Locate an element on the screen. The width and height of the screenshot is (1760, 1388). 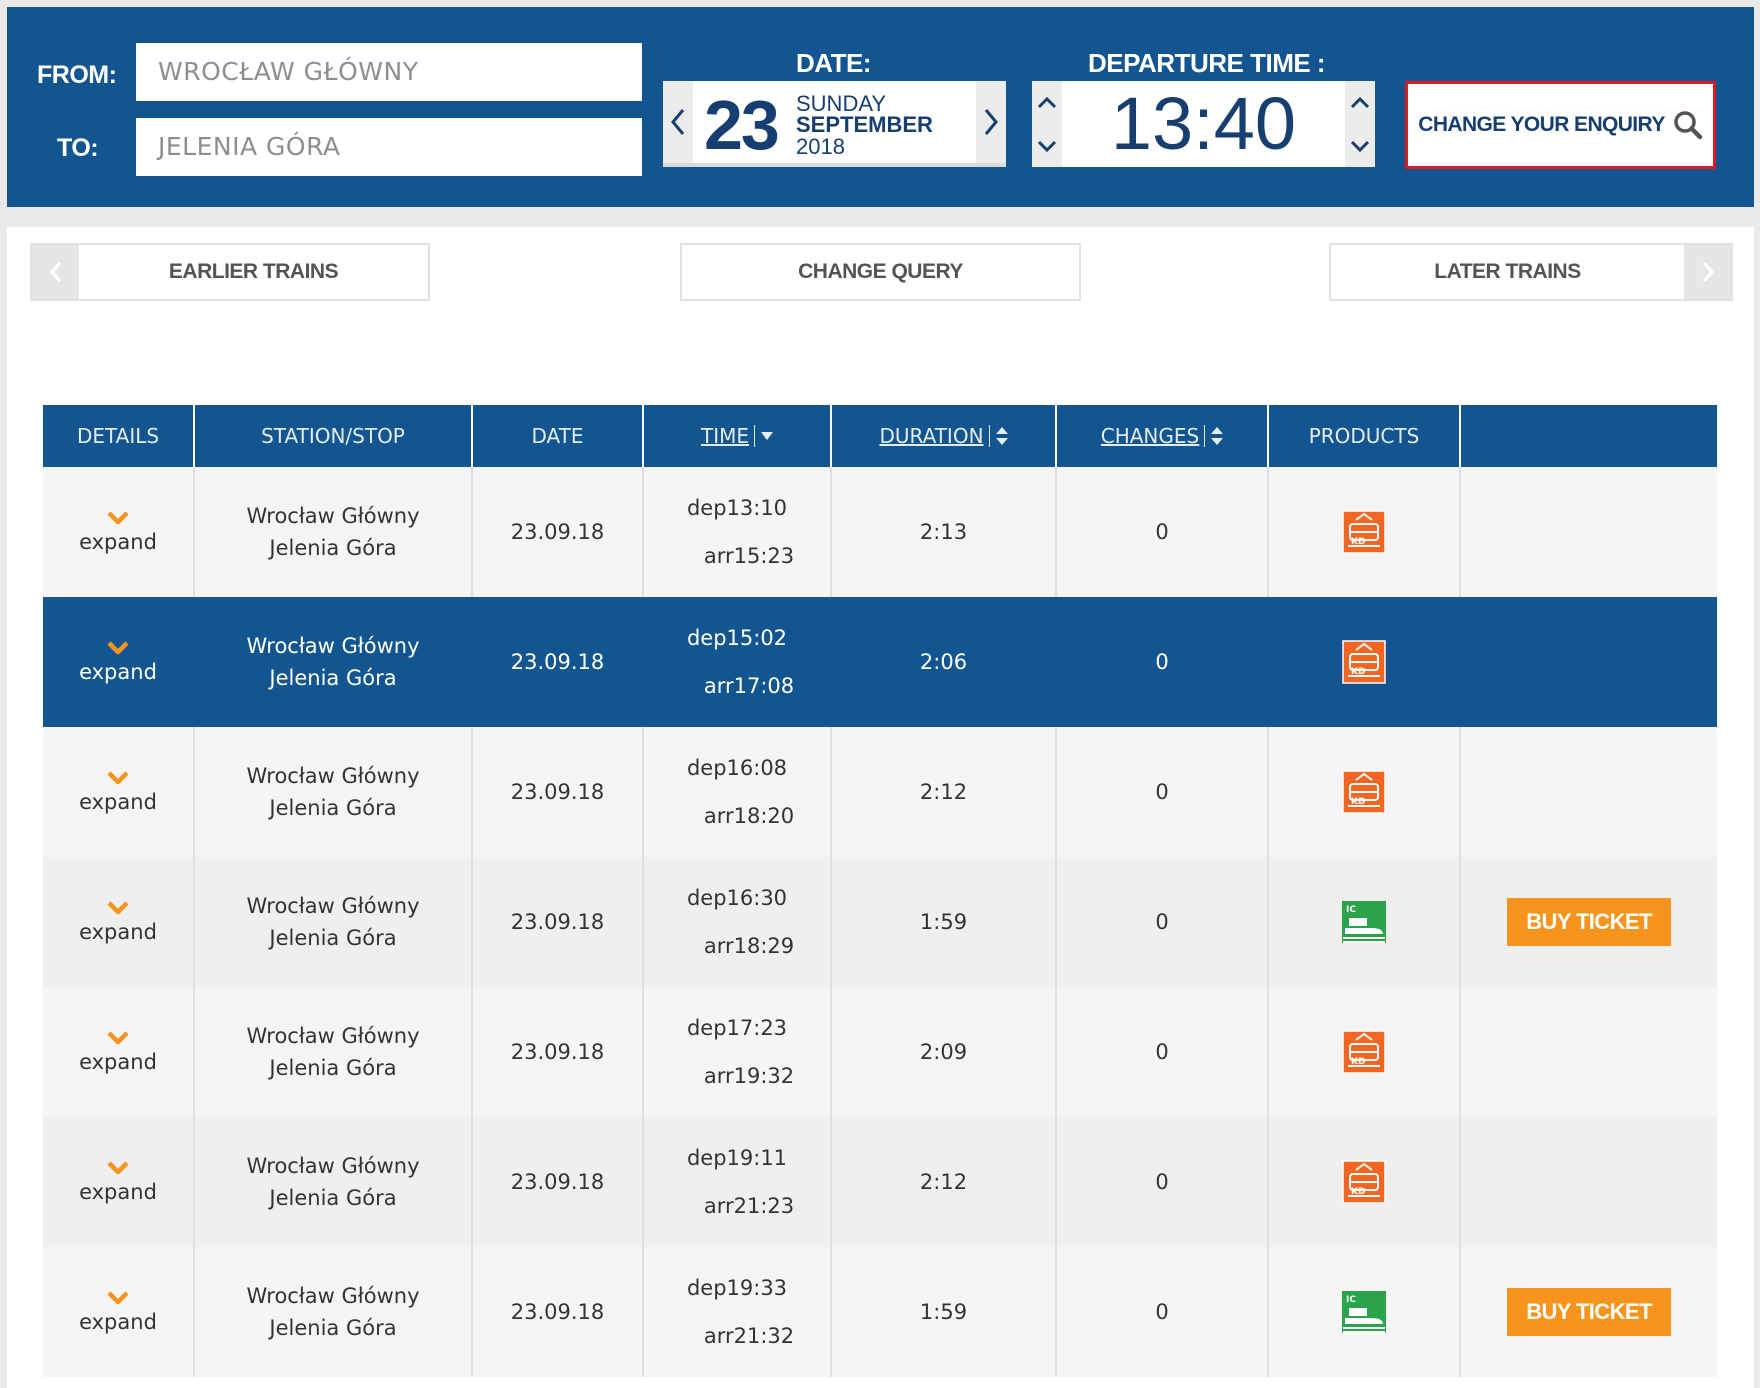
chevron-right-icon is located at coordinates (991, 122).